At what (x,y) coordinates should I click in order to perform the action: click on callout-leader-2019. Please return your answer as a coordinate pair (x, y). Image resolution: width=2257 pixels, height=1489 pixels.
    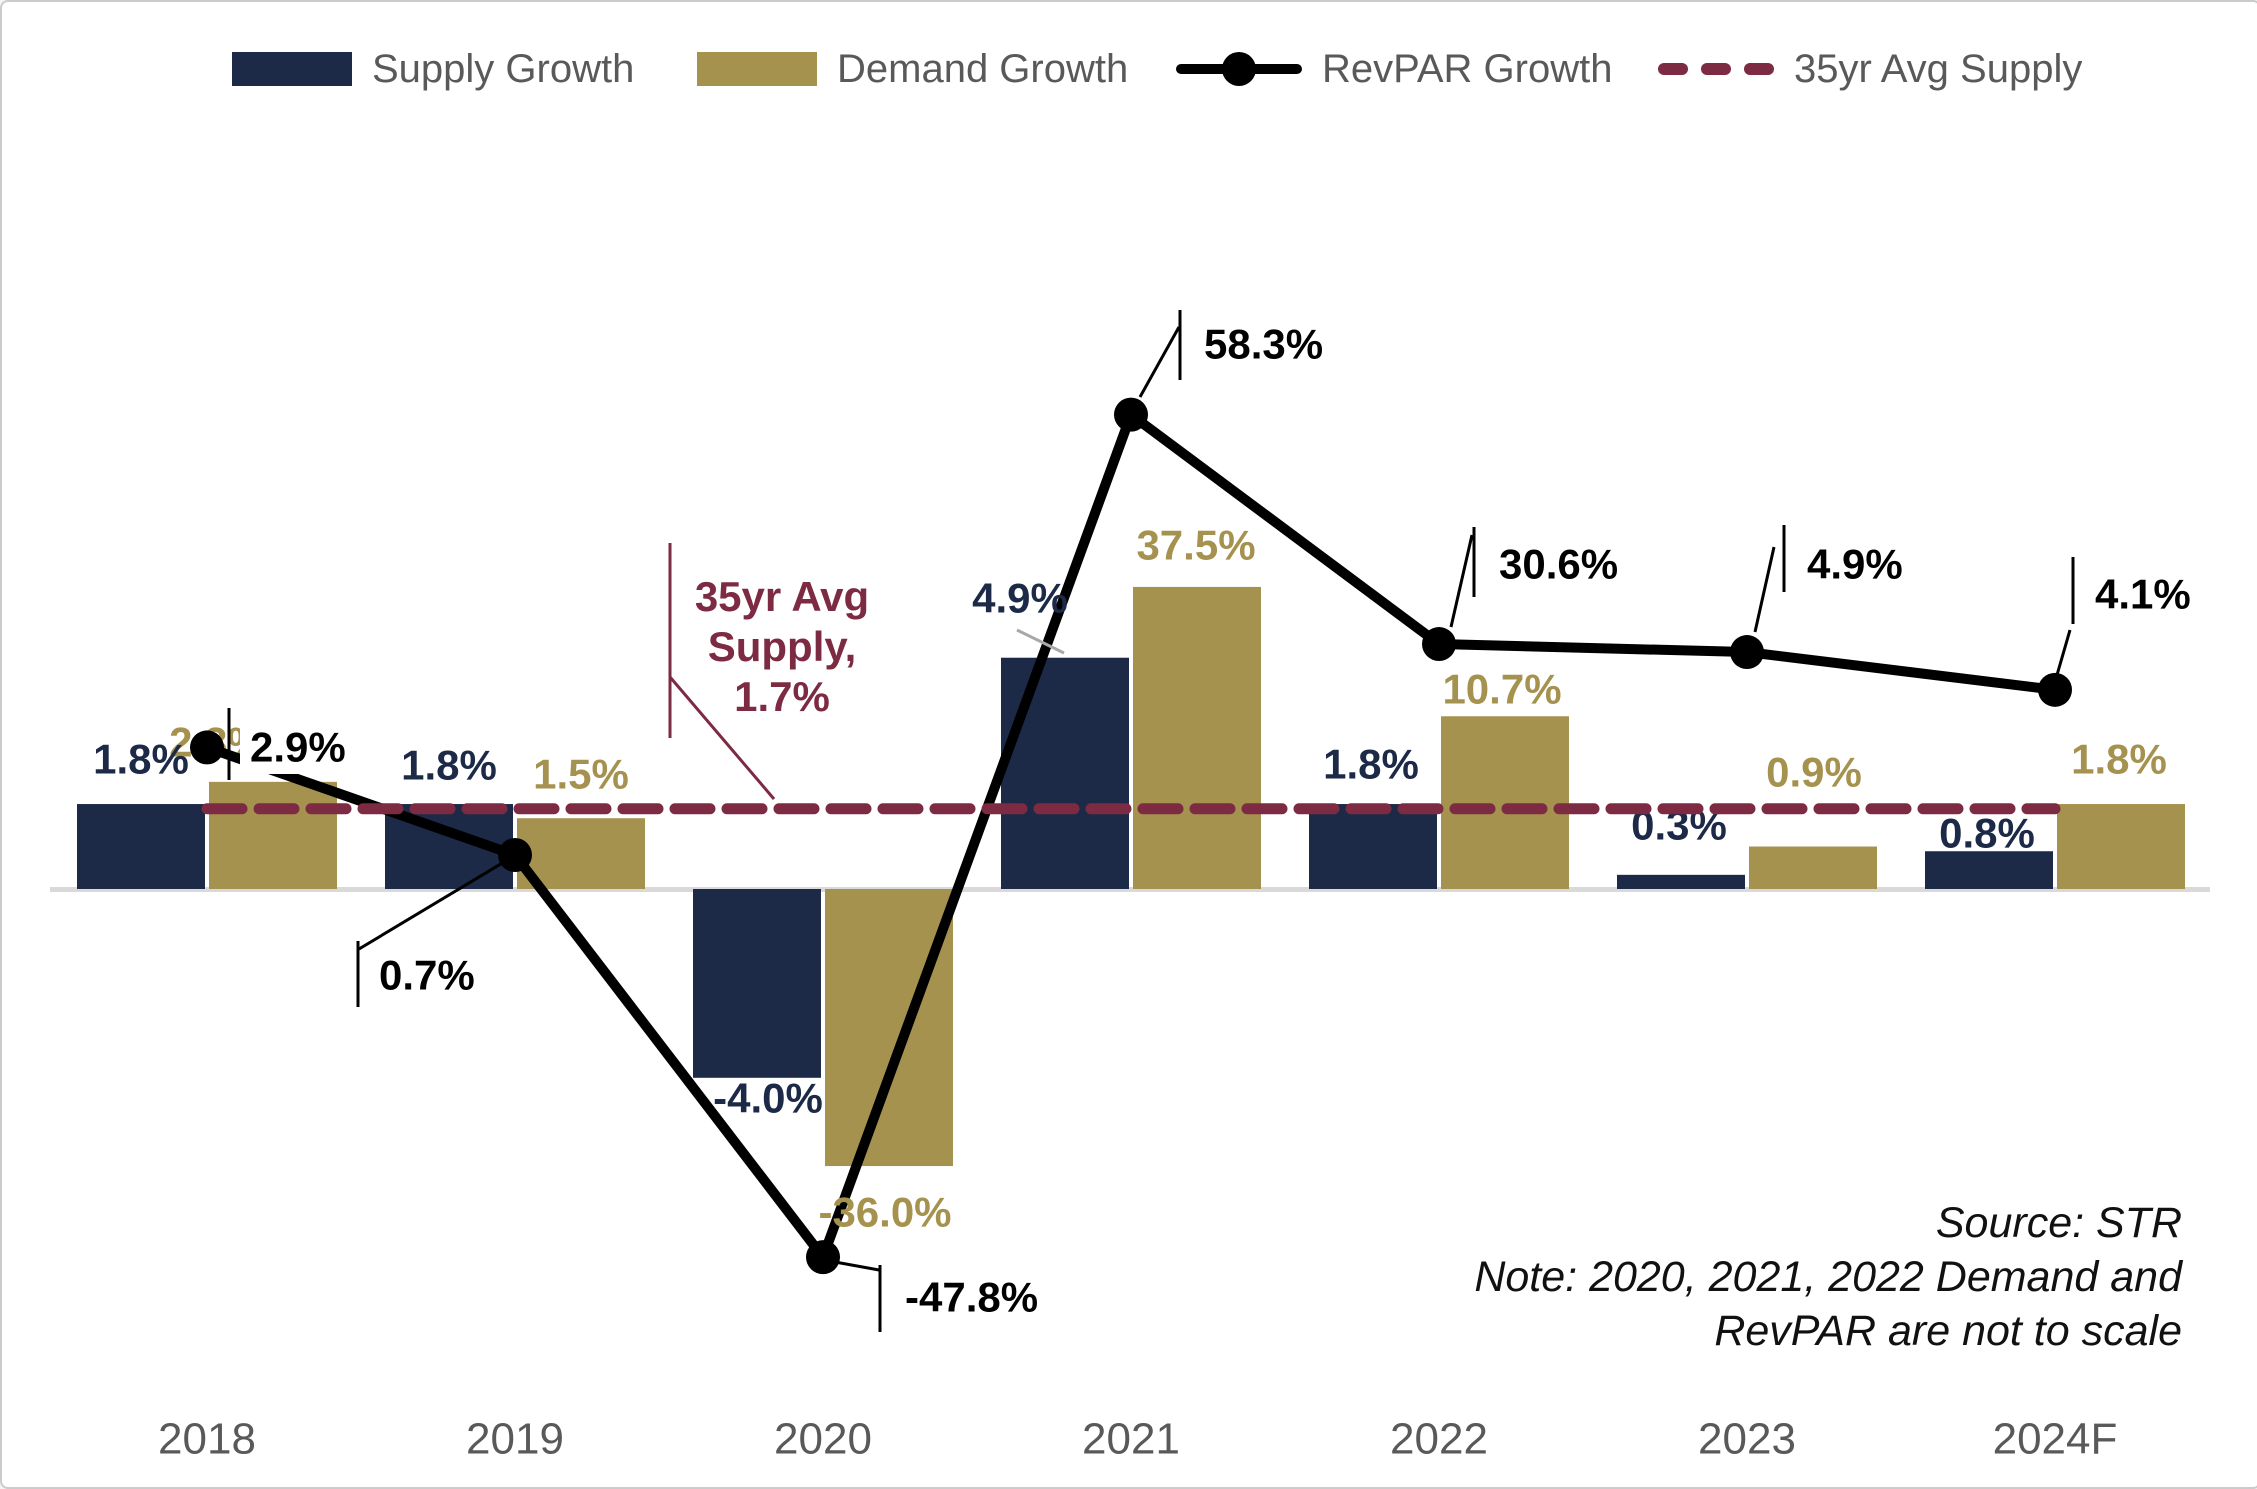
    Looking at the image, I should click on (436, 902).